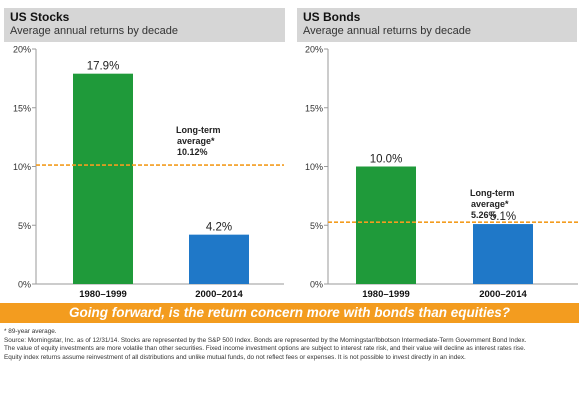  Describe the element at coordinates (30, 331) in the screenshot. I see `footnote-average: * 89-year average.` at that location.